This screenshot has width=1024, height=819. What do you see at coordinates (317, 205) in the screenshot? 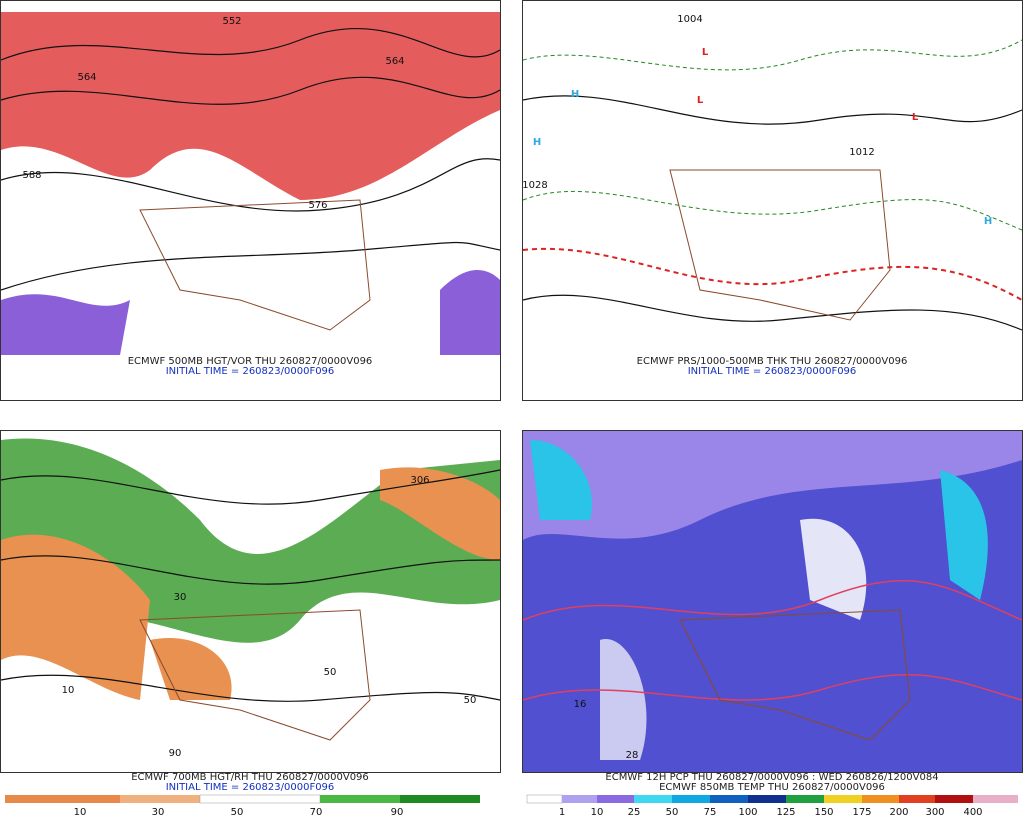
I see `contour-label: 576` at bounding box center [317, 205].